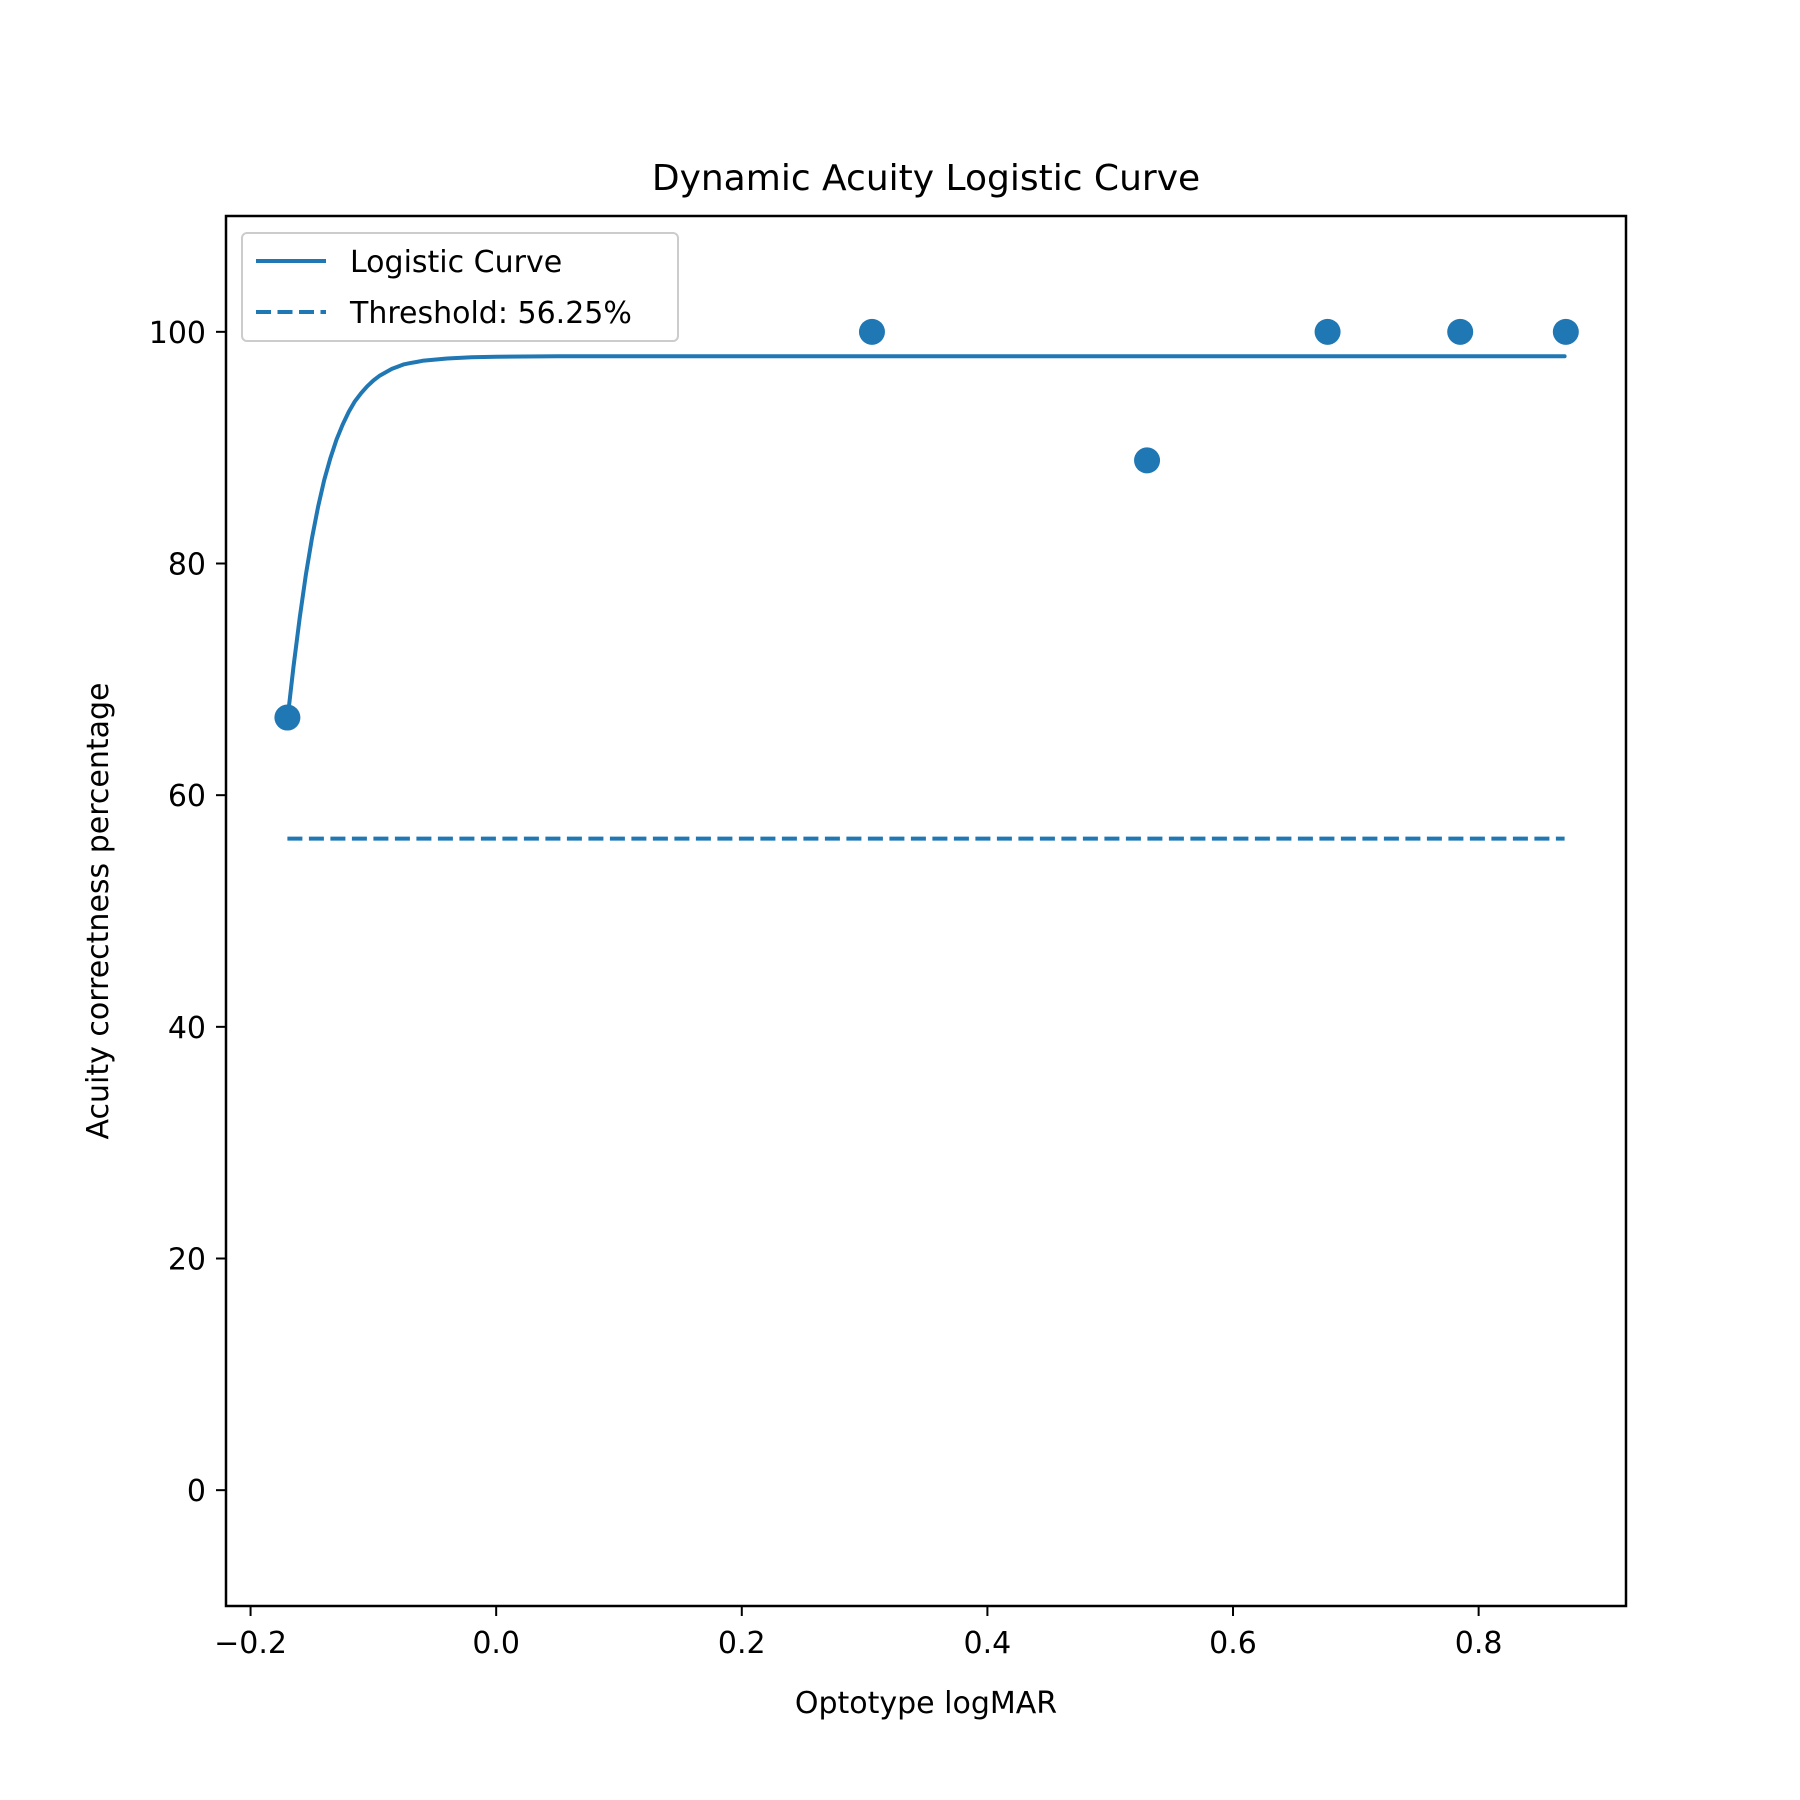 The height and width of the screenshot is (1800, 1800). Describe the element at coordinates (187, 1028) in the screenshot. I see `y-tick-label: 40` at that location.